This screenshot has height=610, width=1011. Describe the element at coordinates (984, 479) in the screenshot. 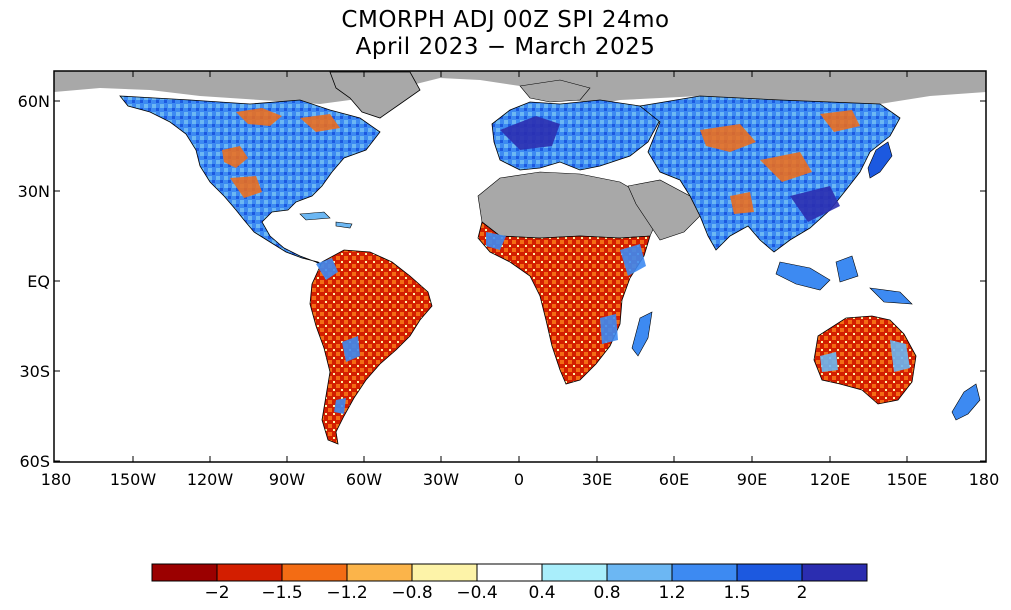

I see `x-label-180e: 180` at that location.